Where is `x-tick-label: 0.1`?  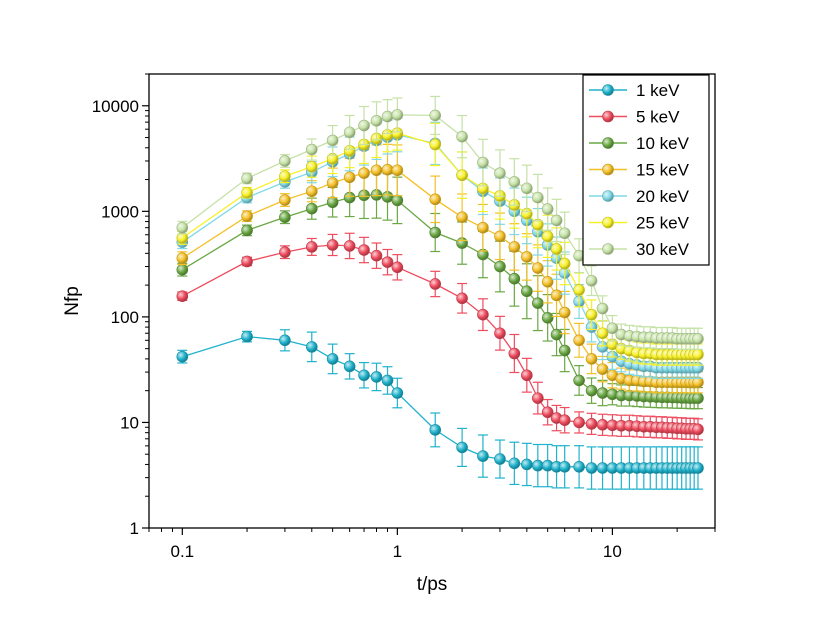 x-tick-label: 0.1 is located at coordinates (182, 551).